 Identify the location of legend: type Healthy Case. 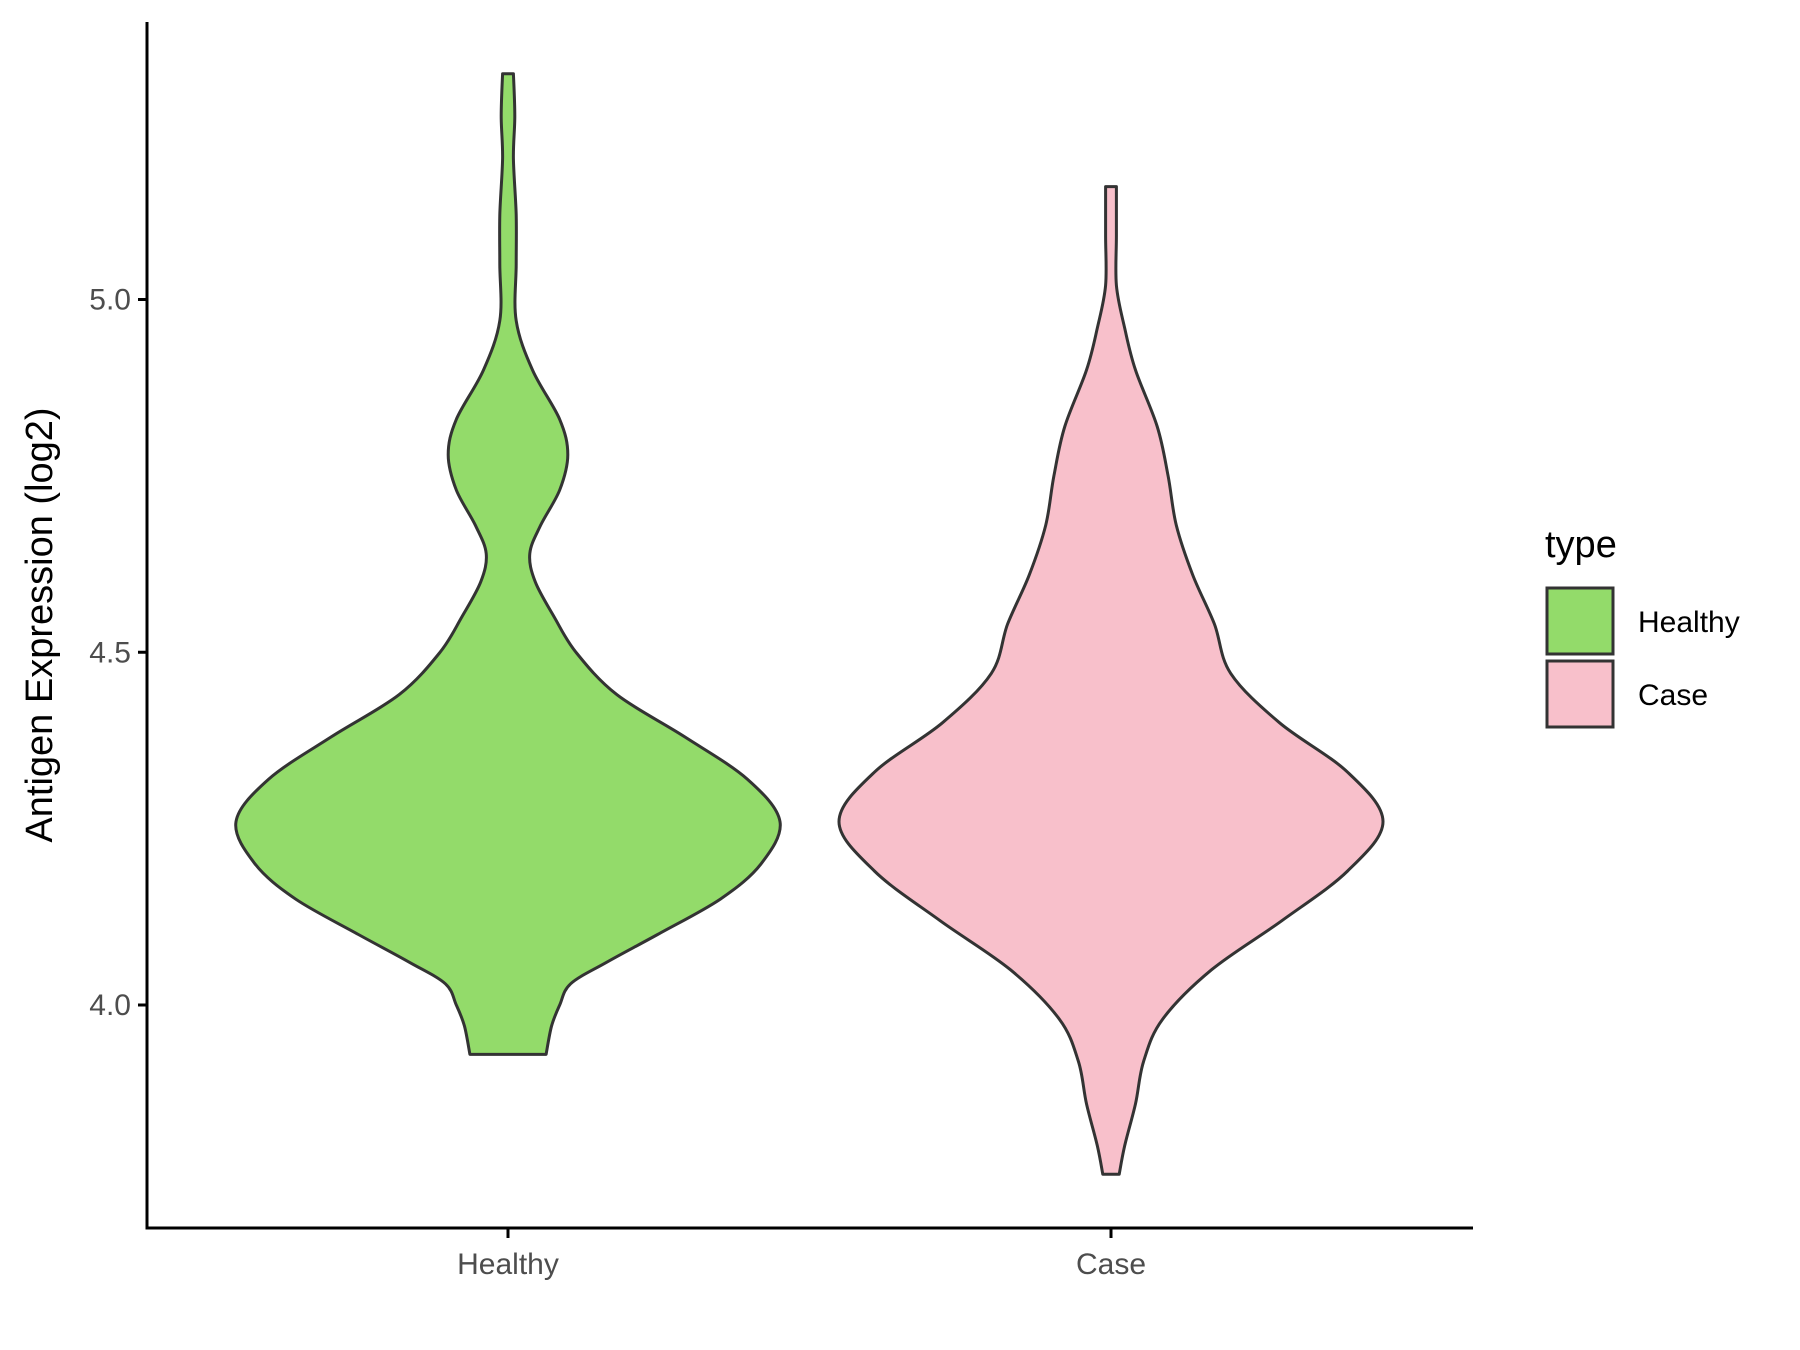
(1642, 626).